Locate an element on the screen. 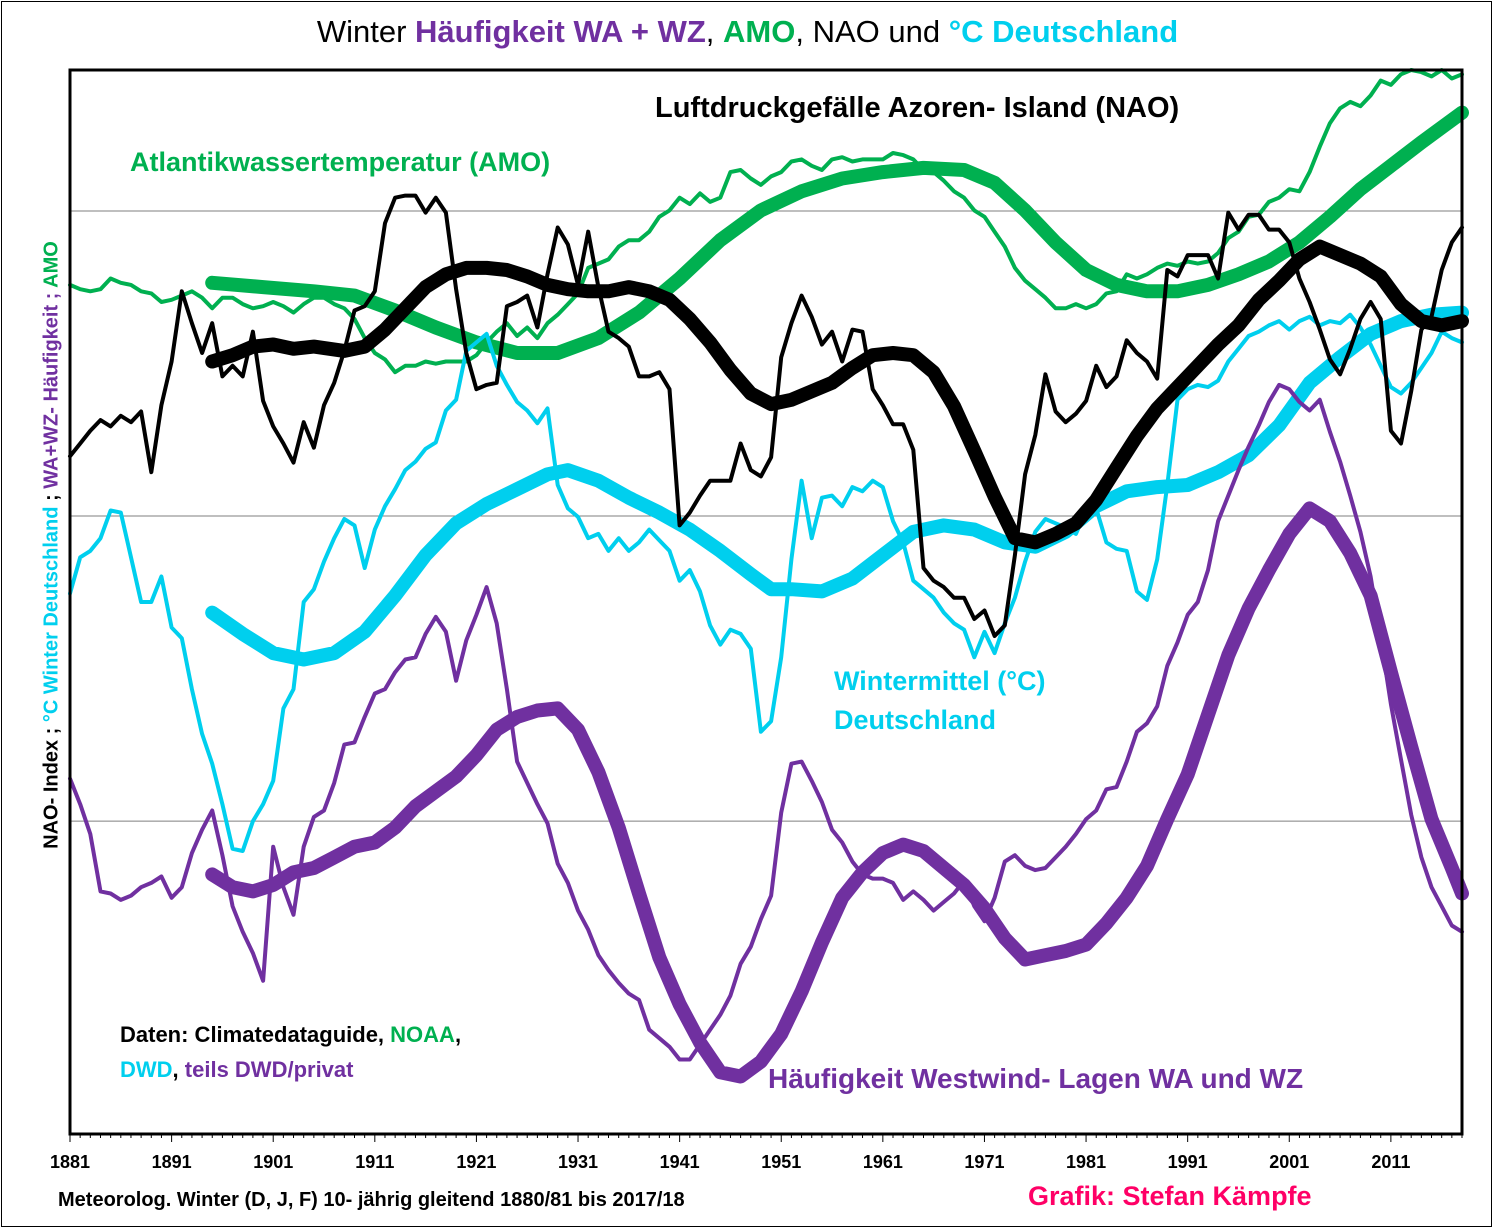  x-tick-label: 1891 is located at coordinates (172, 1162).